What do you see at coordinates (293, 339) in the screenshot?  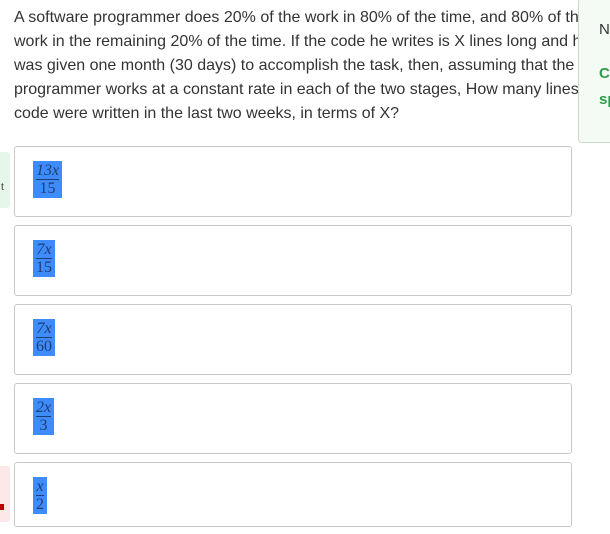 I see `option: 7x 60` at bounding box center [293, 339].